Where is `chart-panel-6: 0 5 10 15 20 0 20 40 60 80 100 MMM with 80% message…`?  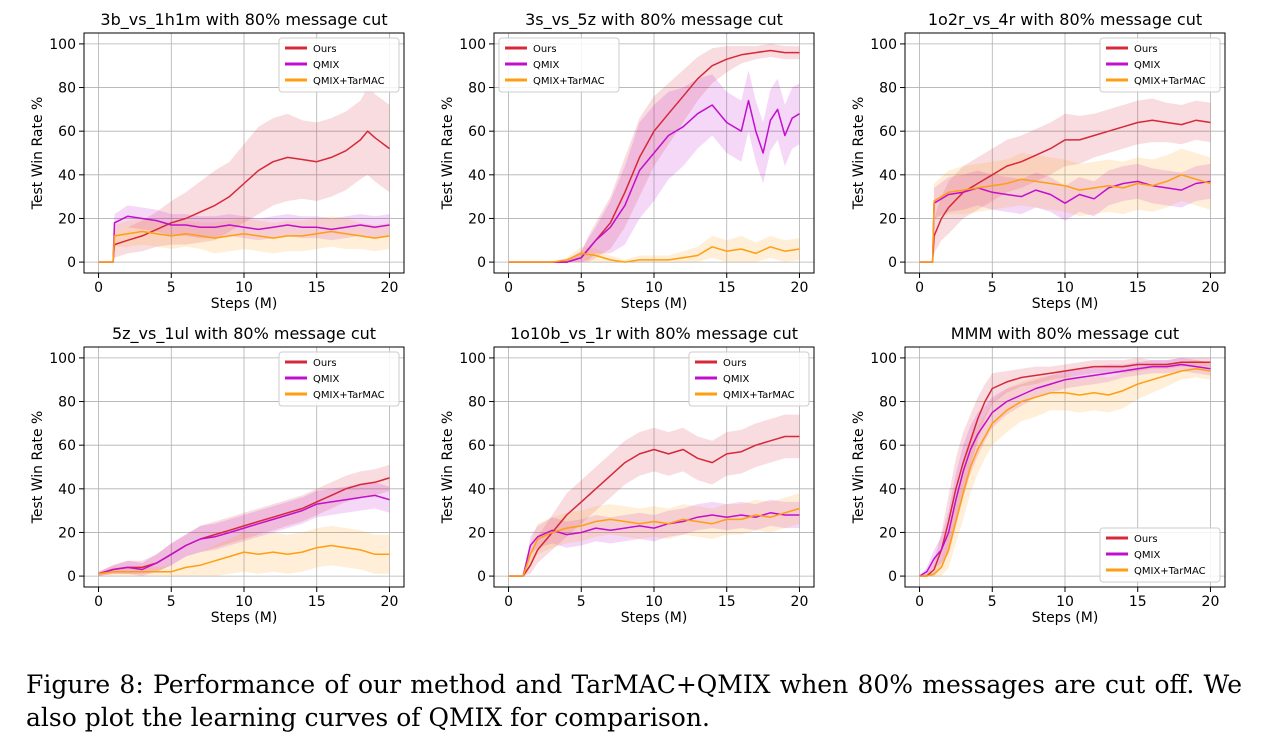 chart-panel-6: 0 5 10 15 20 0 20 40 60 80 100 MMM with 80% message… is located at coordinates (1038, 475).